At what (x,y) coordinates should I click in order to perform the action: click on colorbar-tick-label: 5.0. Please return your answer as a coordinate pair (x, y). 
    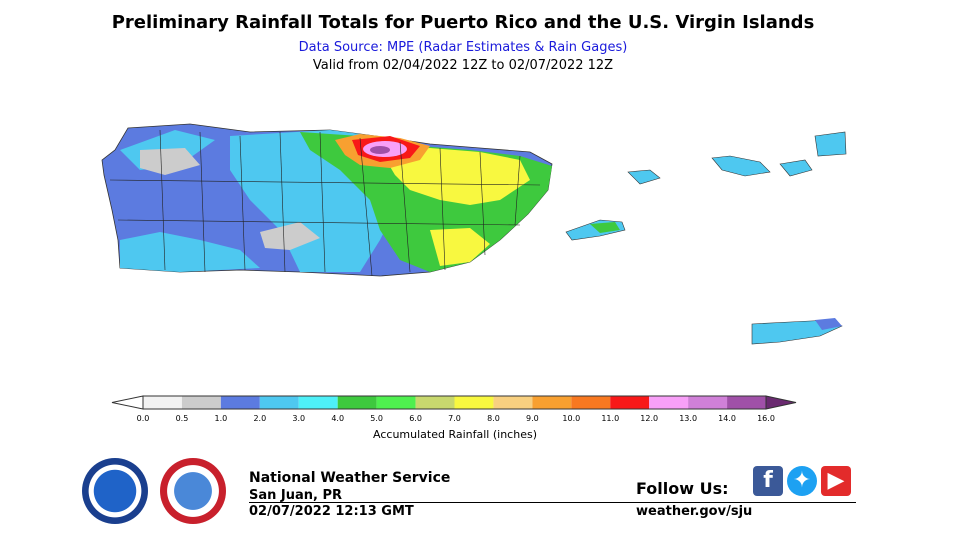
    Looking at the image, I should click on (376, 418).